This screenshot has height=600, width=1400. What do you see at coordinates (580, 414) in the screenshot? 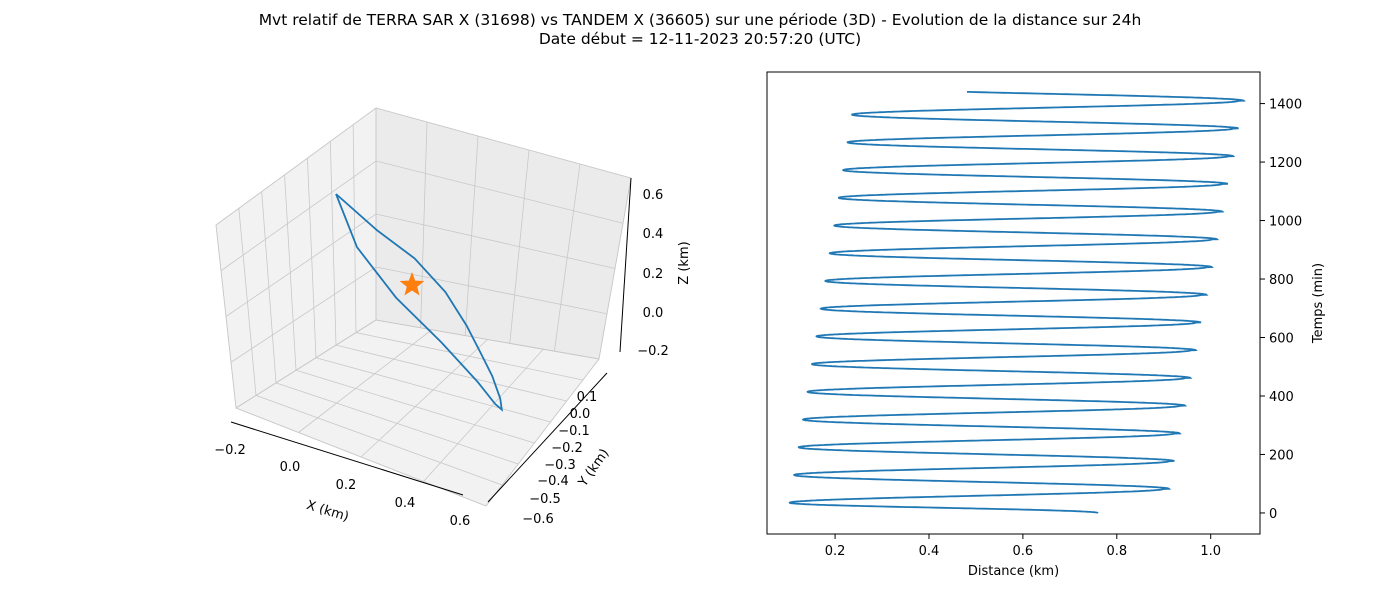
I see `y-tick-label: 0.0` at bounding box center [580, 414].